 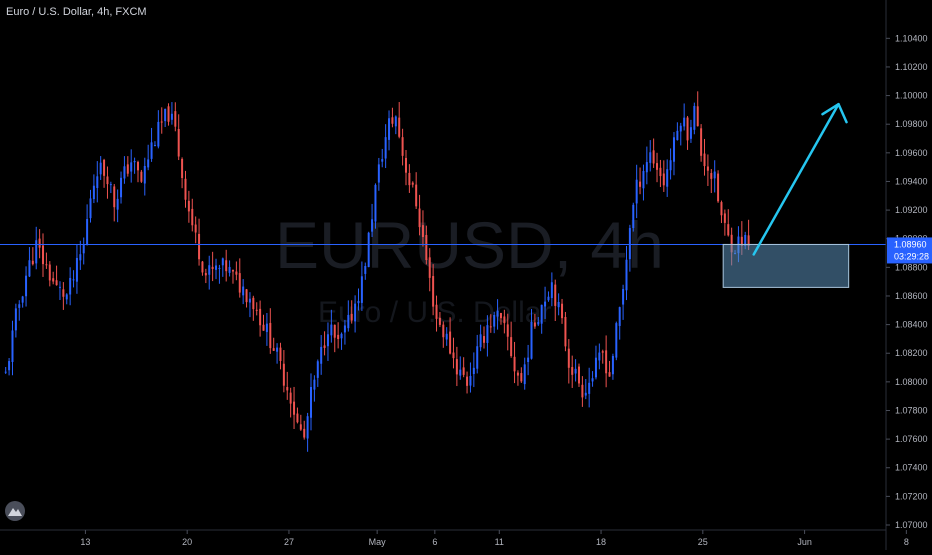 What do you see at coordinates (911, 267) in the screenshot?
I see `price-tick-label: 1.08800` at bounding box center [911, 267].